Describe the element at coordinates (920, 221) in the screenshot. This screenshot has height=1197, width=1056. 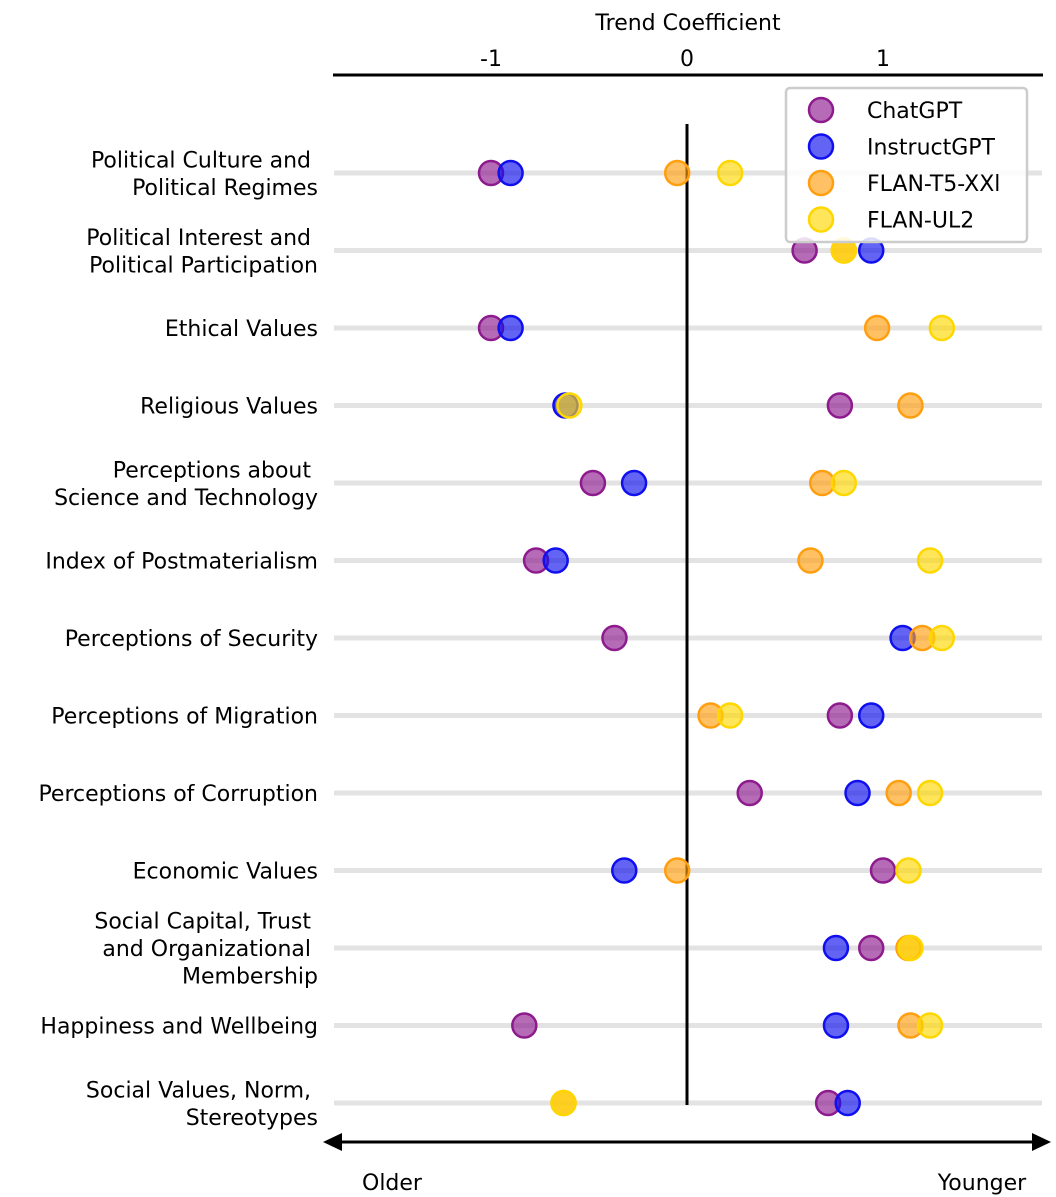
I see `legend-label: FLAN-UL2` at that location.